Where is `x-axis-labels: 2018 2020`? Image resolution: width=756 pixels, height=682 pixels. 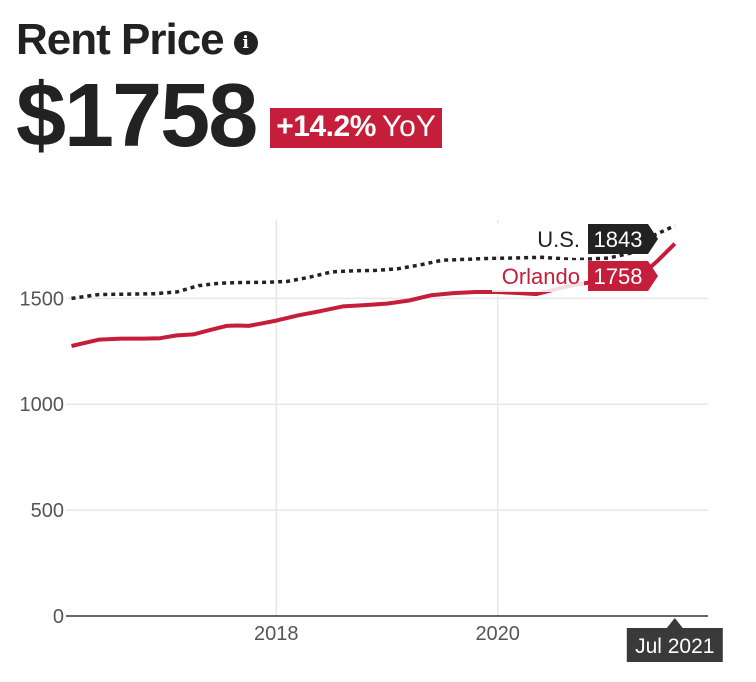 x-axis-labels: 2018 2020 is located at coordinates (387, 634).